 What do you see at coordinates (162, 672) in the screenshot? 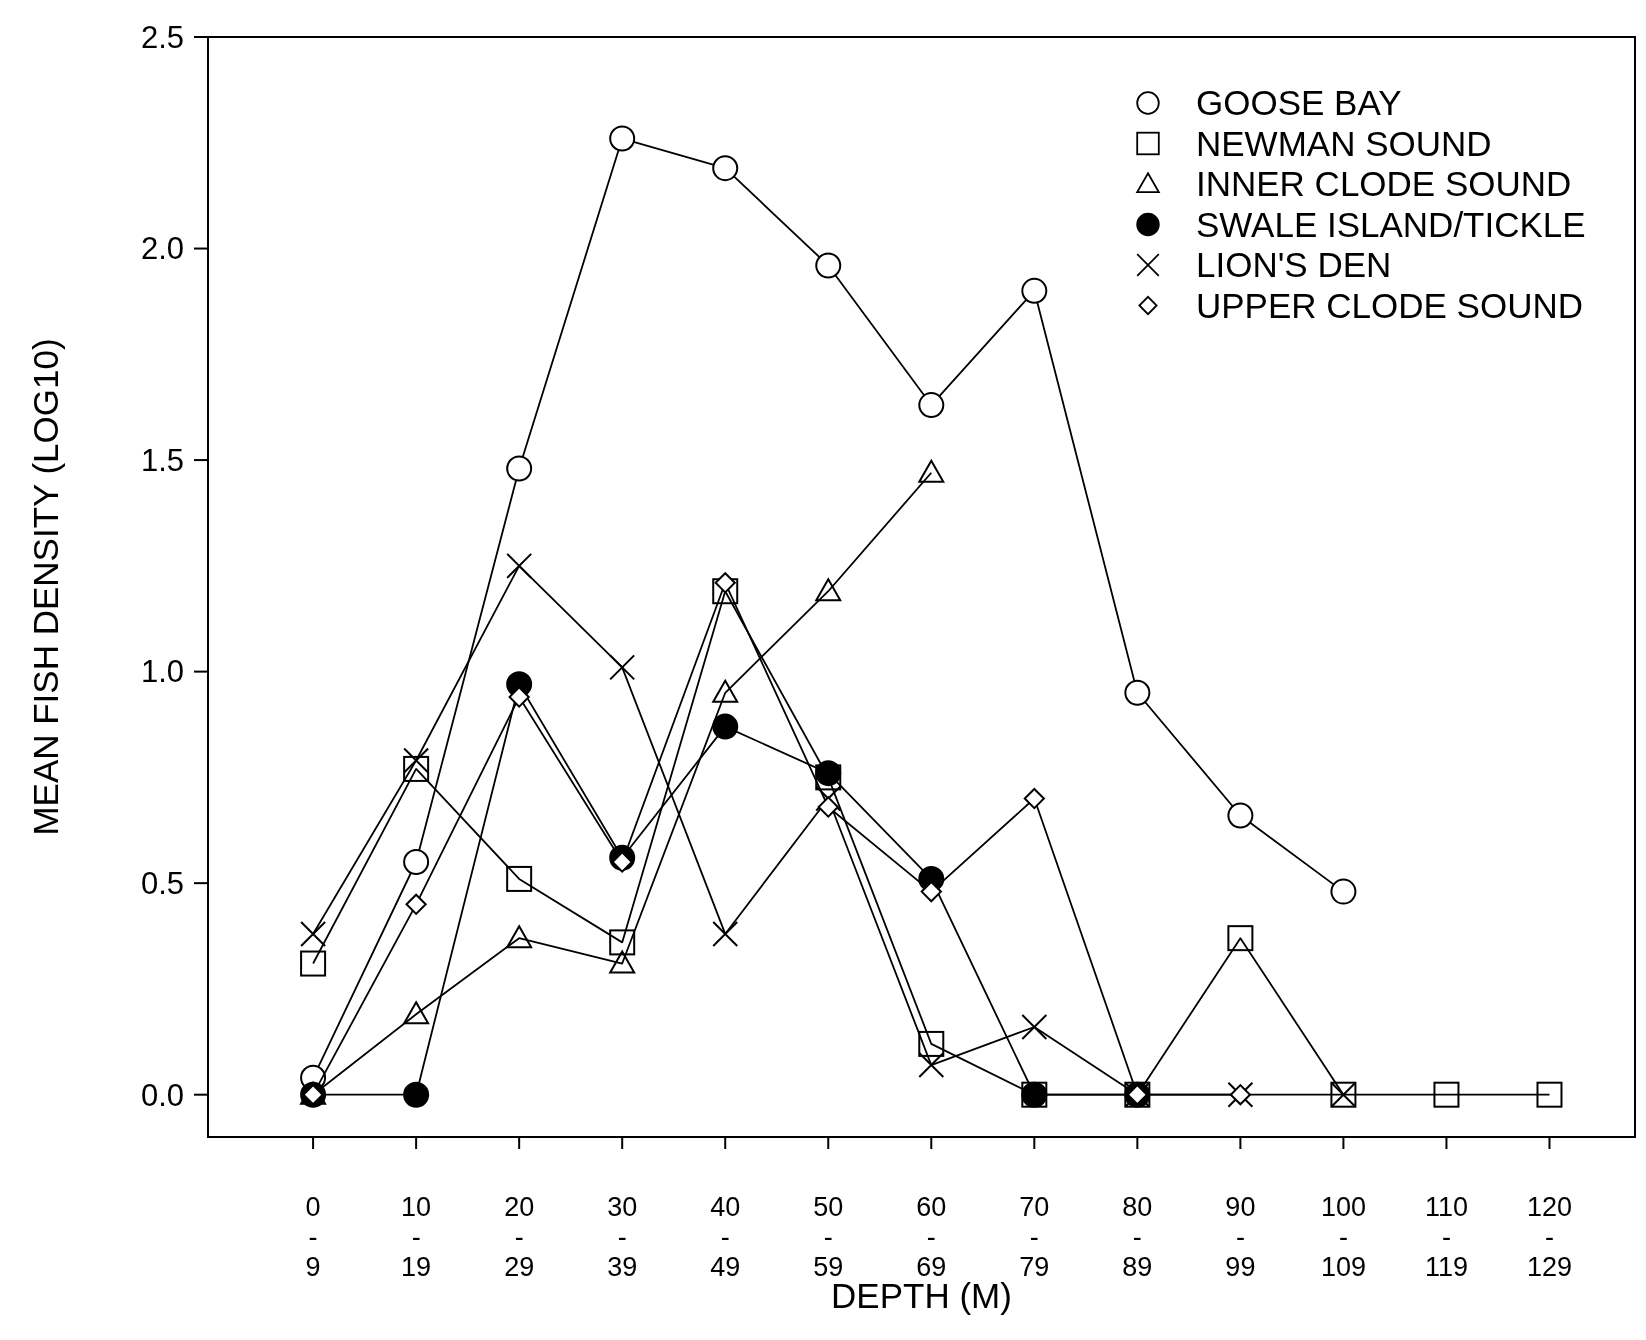
I see `y-tick-label: 1.0` at bounding box center [162, 672].